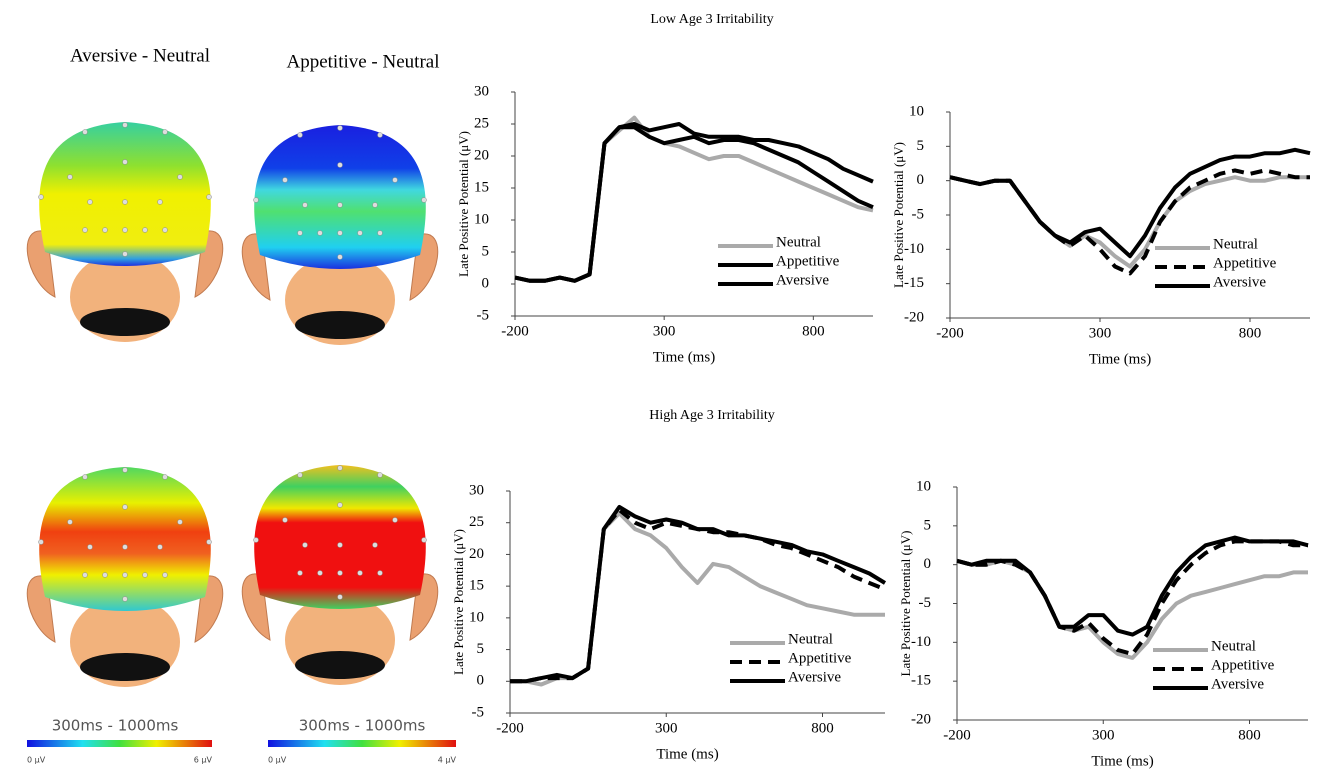  I want to click on section-heading: High Age 3 Irritability, so click(712, 415).